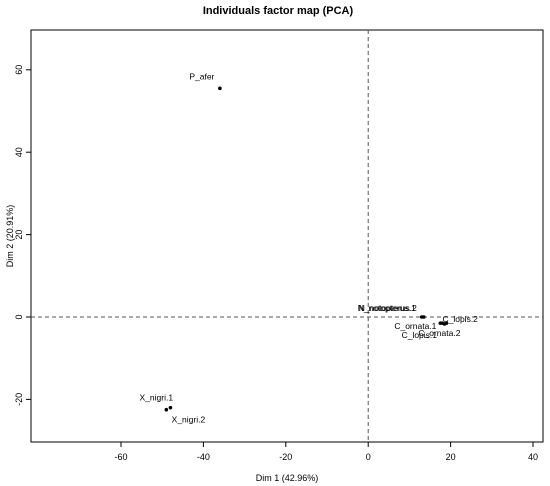 The image size is (550, 486). I want to click on point-label-p-afer: P_afer, so click(201, 76).